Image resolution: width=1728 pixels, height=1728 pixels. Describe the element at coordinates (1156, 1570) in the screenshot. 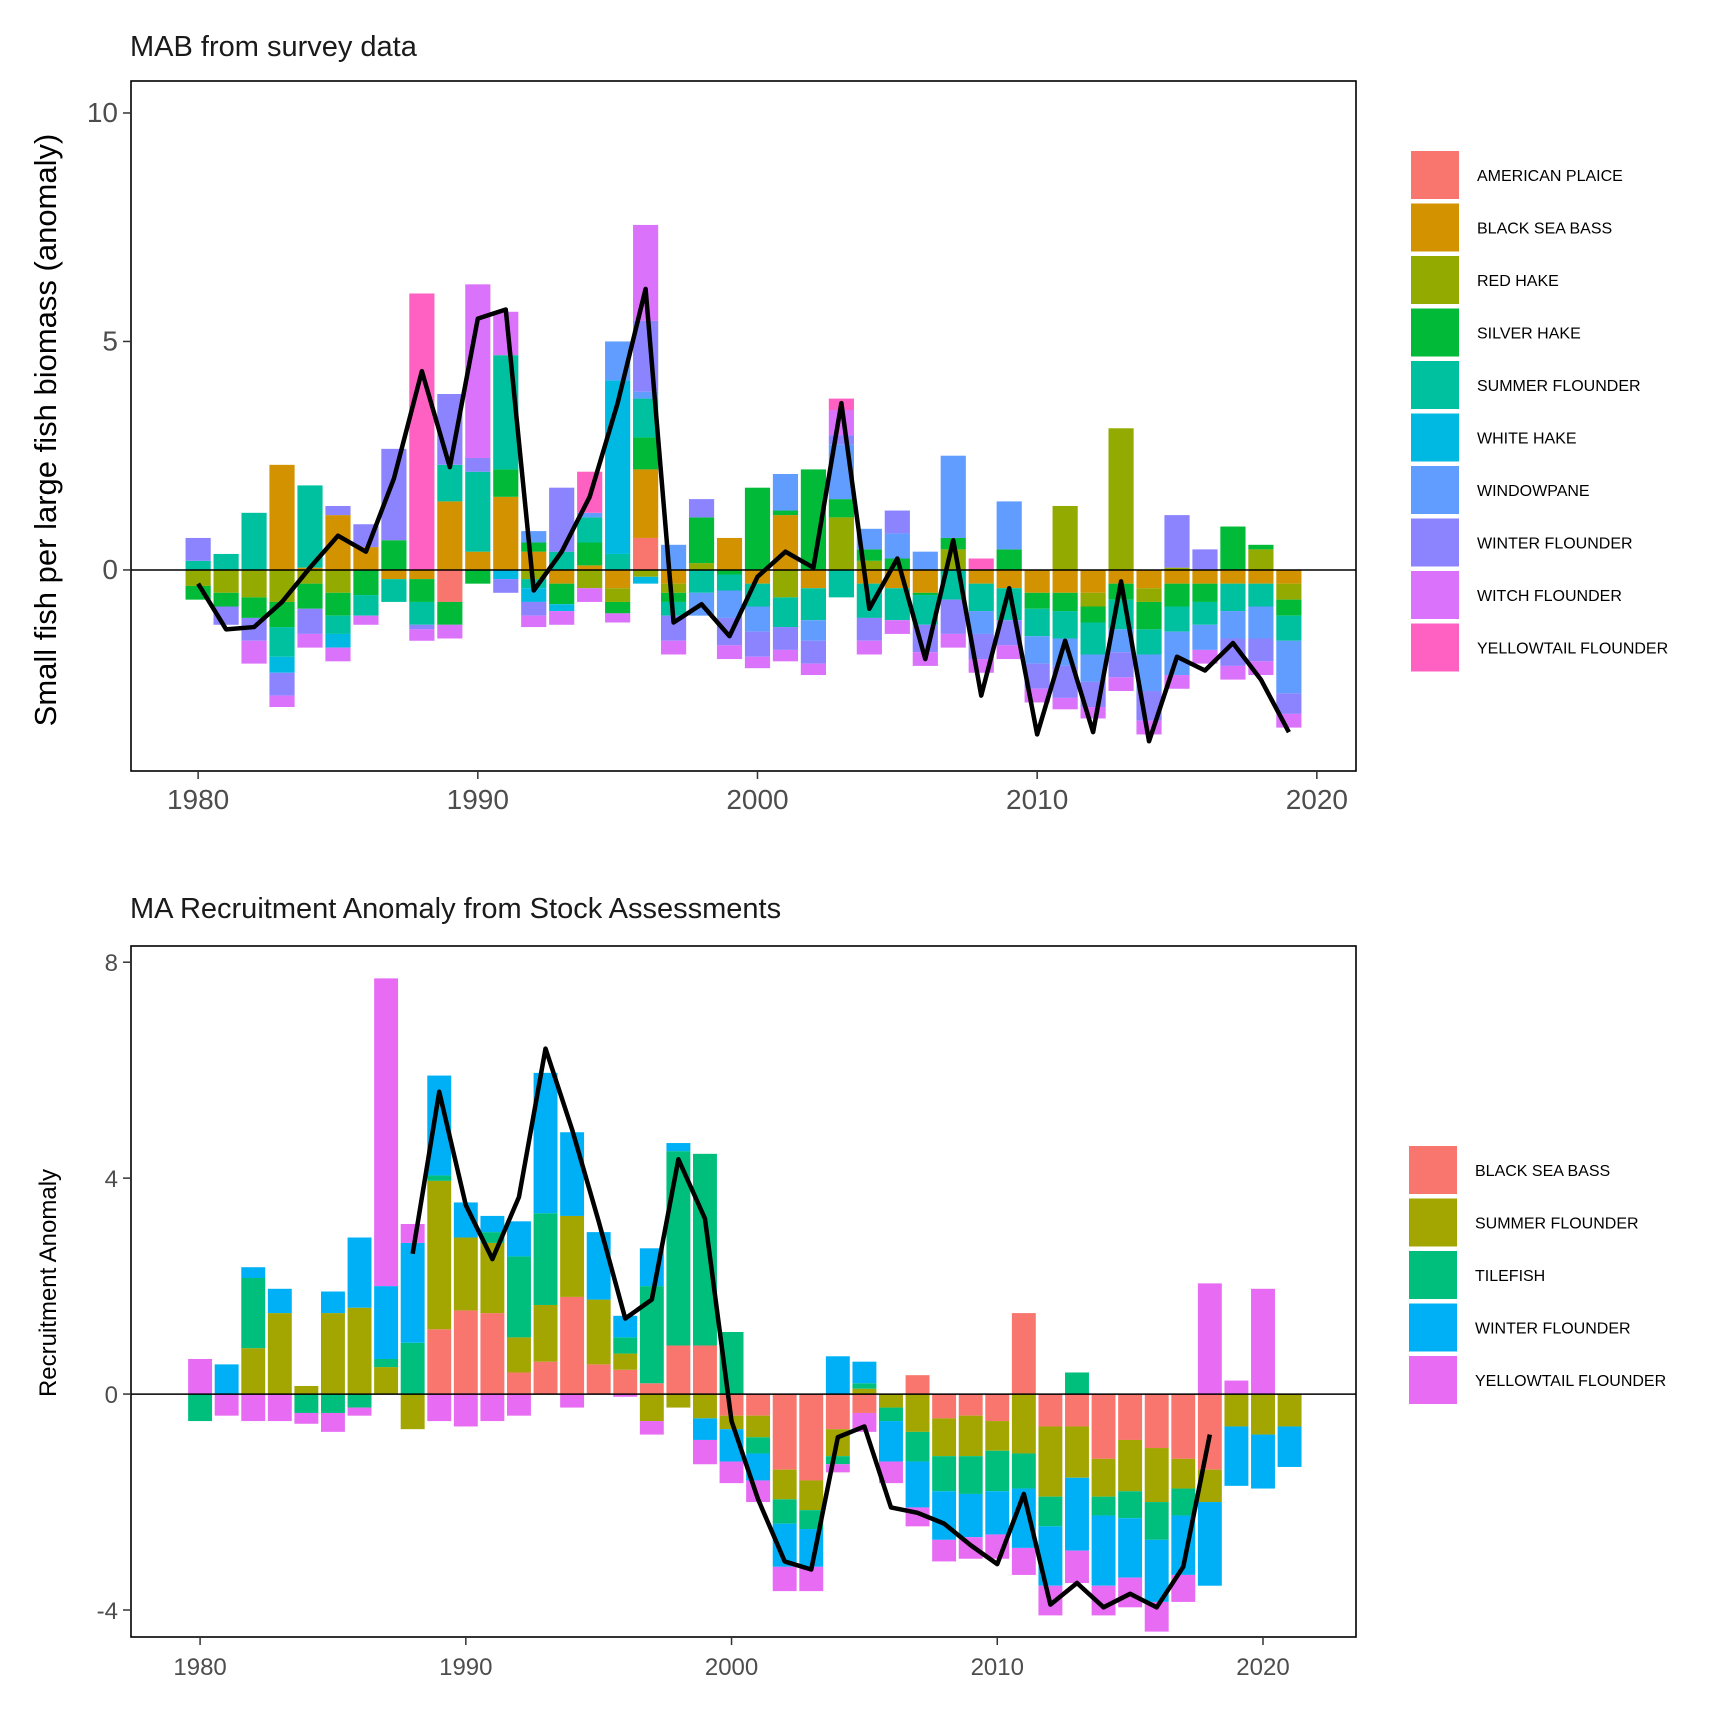

I see `bar-winter-flounder-2016` at that location.